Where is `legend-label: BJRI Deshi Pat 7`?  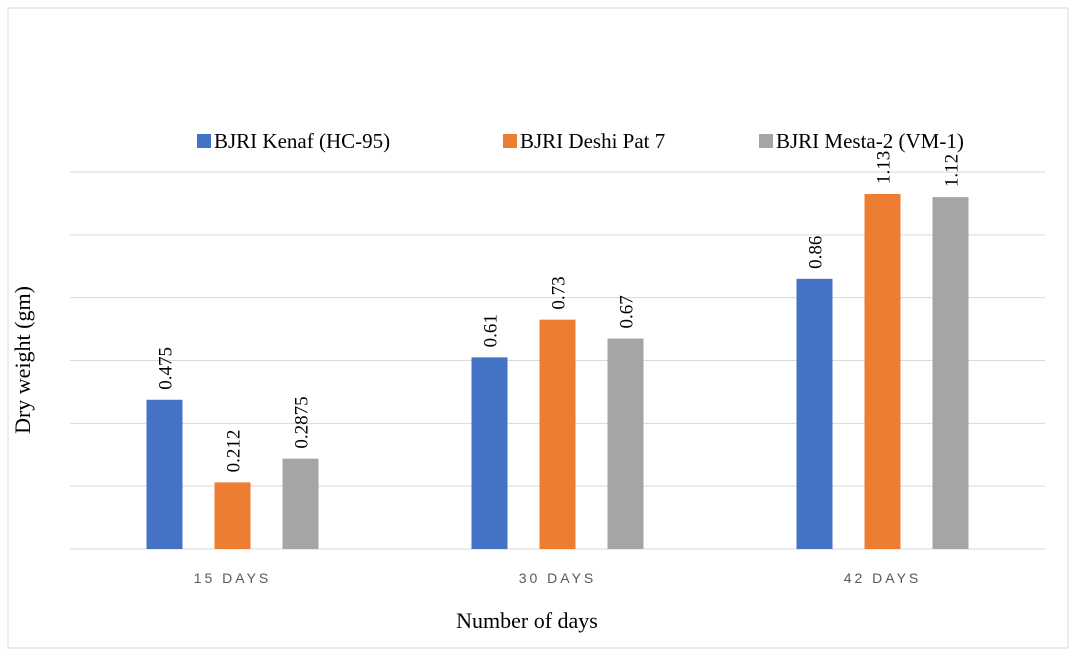
legend-label: BJRI Deshi Pat 7 is located at coordinates (592, 141).